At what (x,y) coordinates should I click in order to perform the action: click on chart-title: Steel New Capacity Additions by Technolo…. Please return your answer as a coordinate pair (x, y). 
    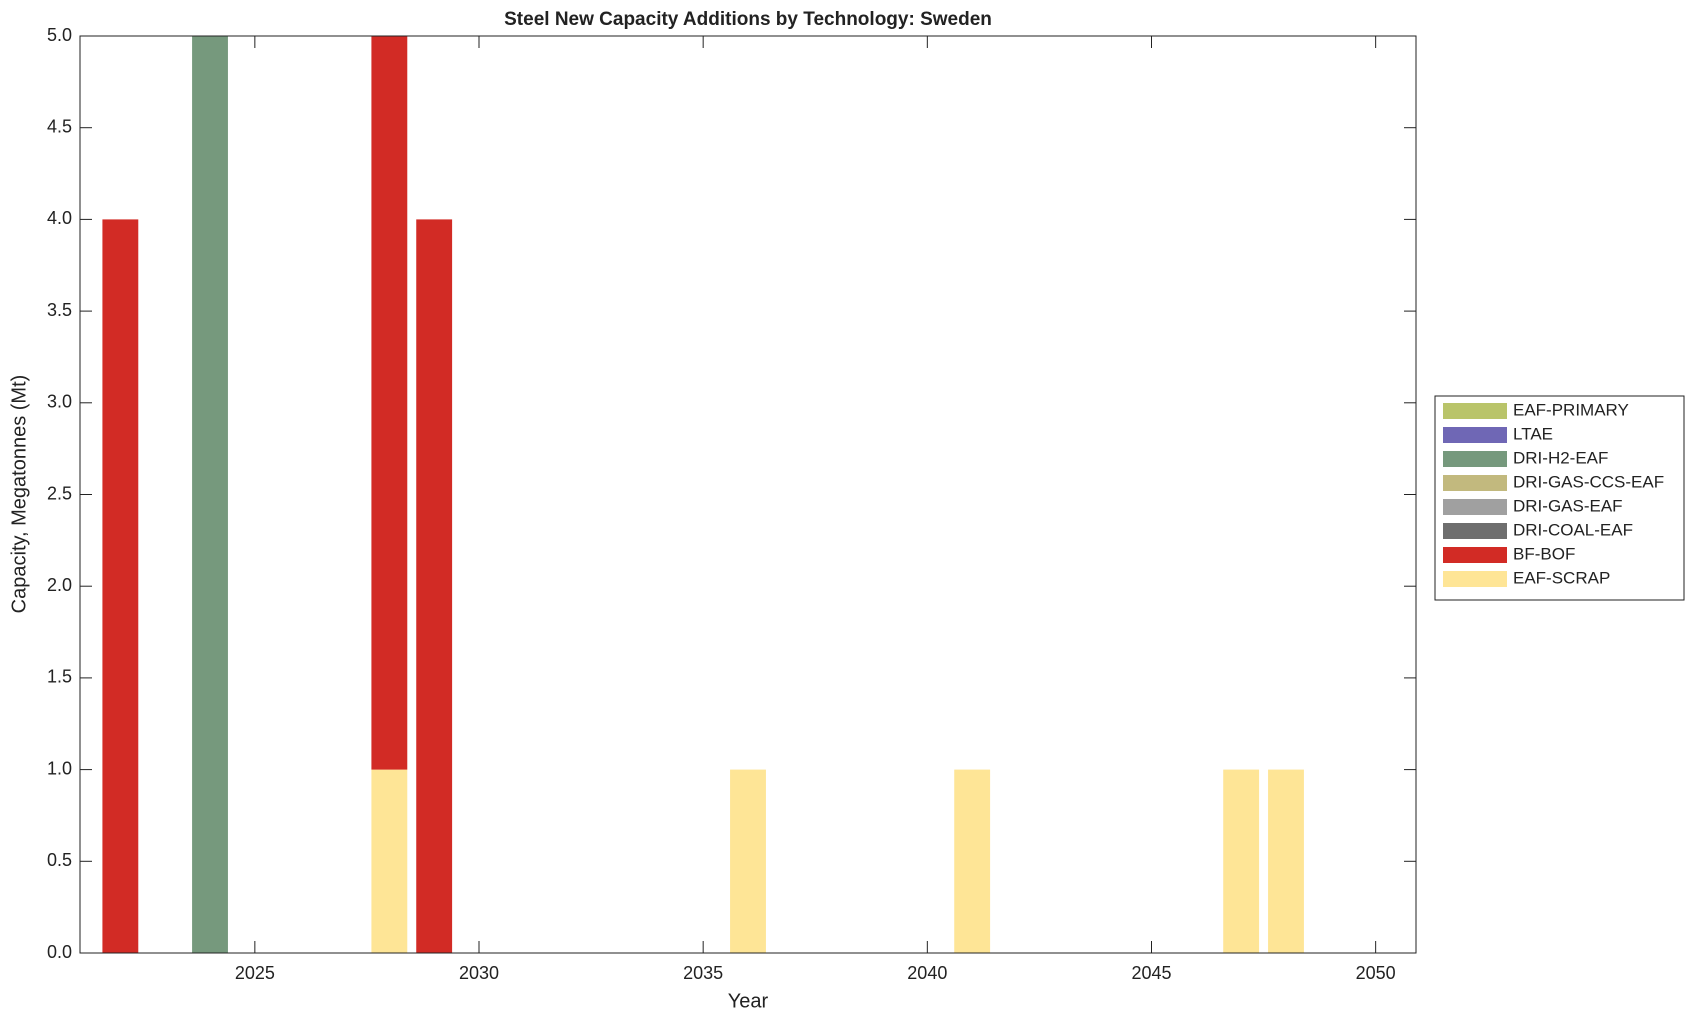
    Looking at the image, I should click on (748, 19).